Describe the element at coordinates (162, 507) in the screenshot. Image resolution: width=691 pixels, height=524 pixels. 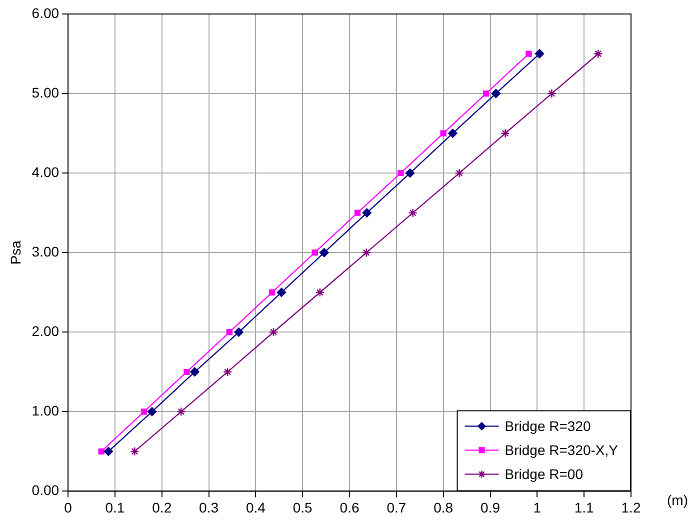
I see `x-tick-label: 0.2` at that location.